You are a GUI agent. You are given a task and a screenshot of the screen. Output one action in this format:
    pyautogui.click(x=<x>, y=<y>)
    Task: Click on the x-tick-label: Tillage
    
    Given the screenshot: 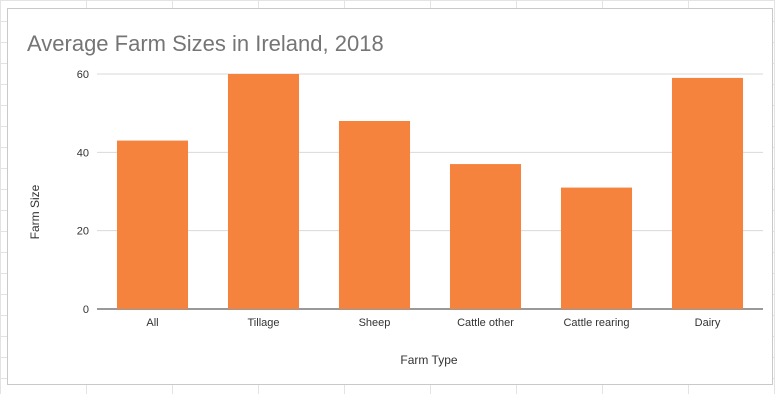 What is the action you would take?
    pyautogui.click(x=264, y=323)
    